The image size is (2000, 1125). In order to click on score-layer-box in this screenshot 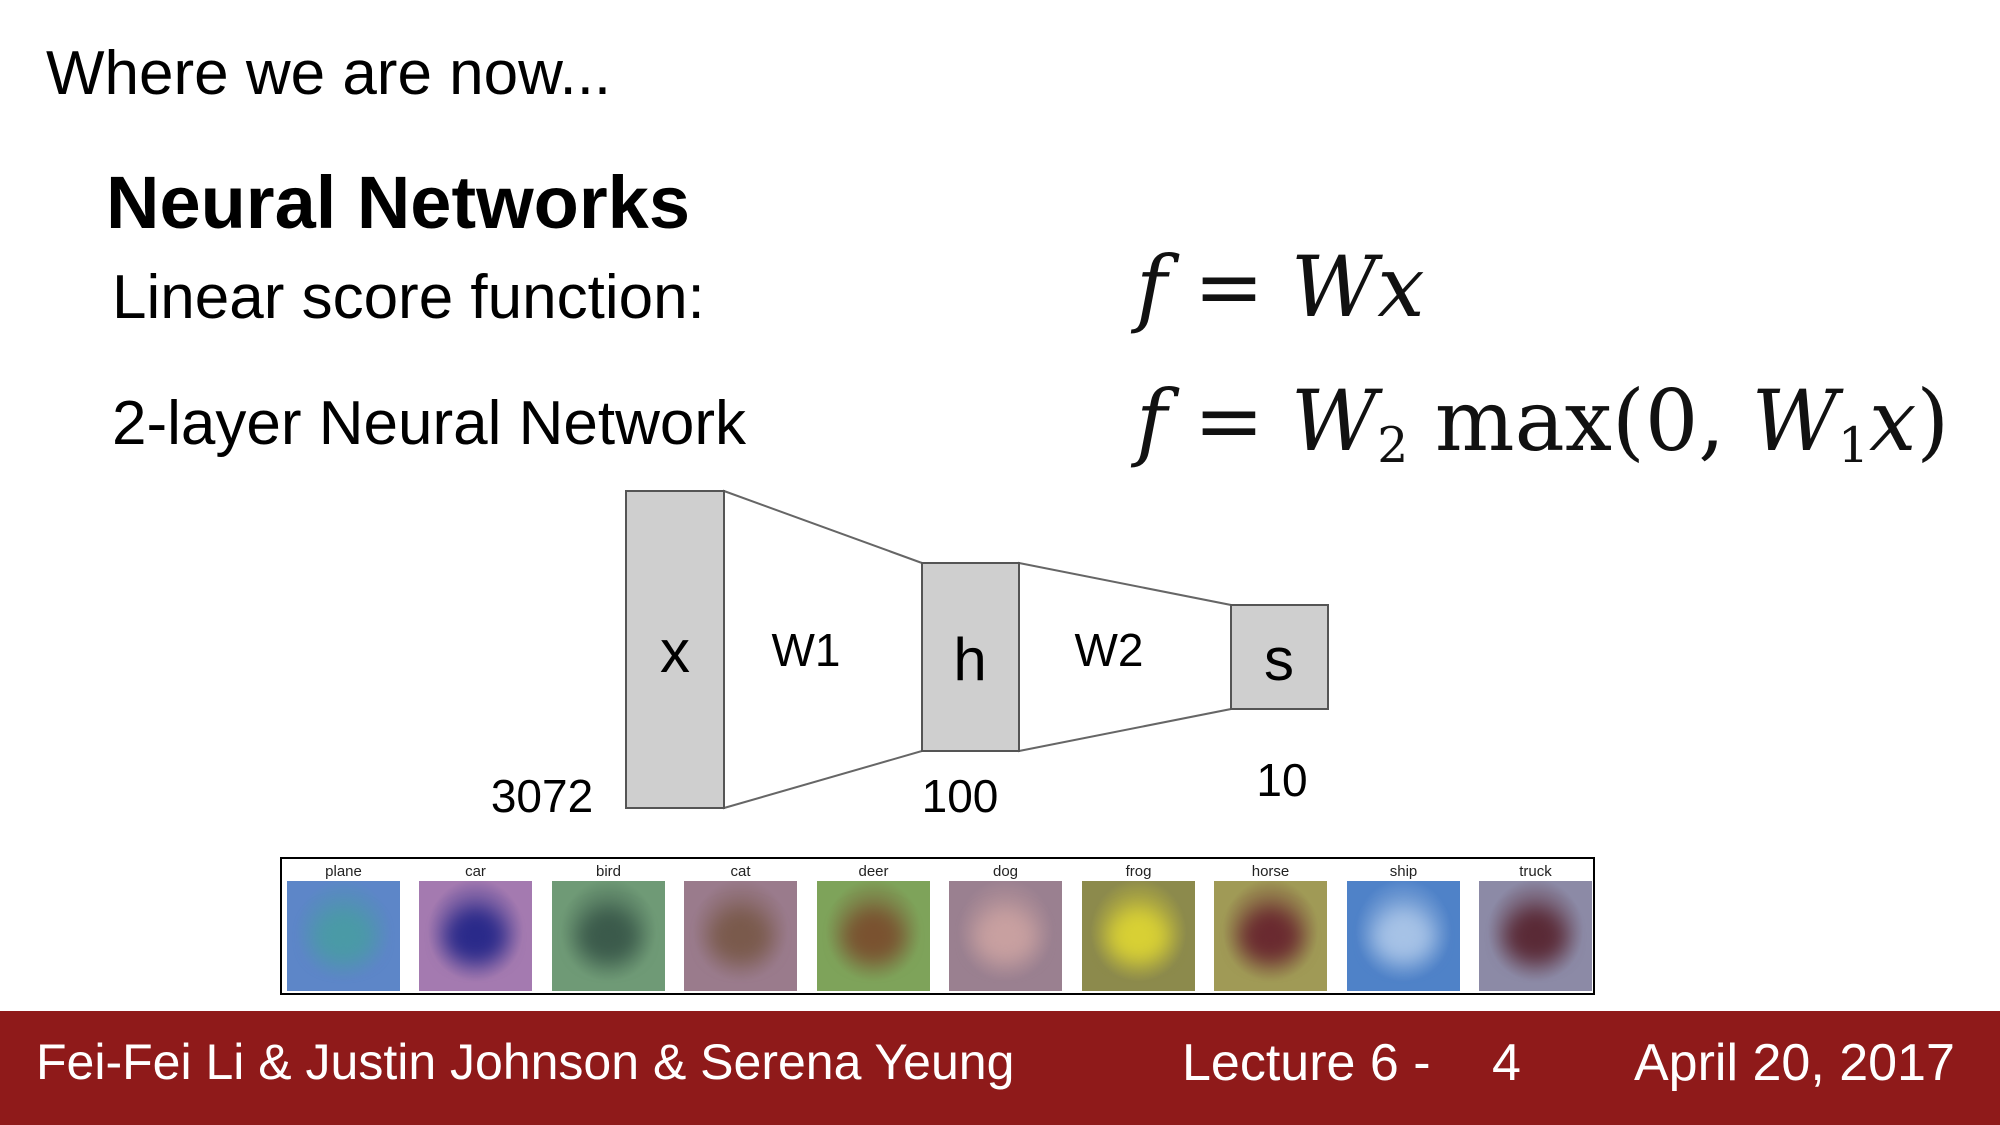, I will do `click(1279, 657)`.